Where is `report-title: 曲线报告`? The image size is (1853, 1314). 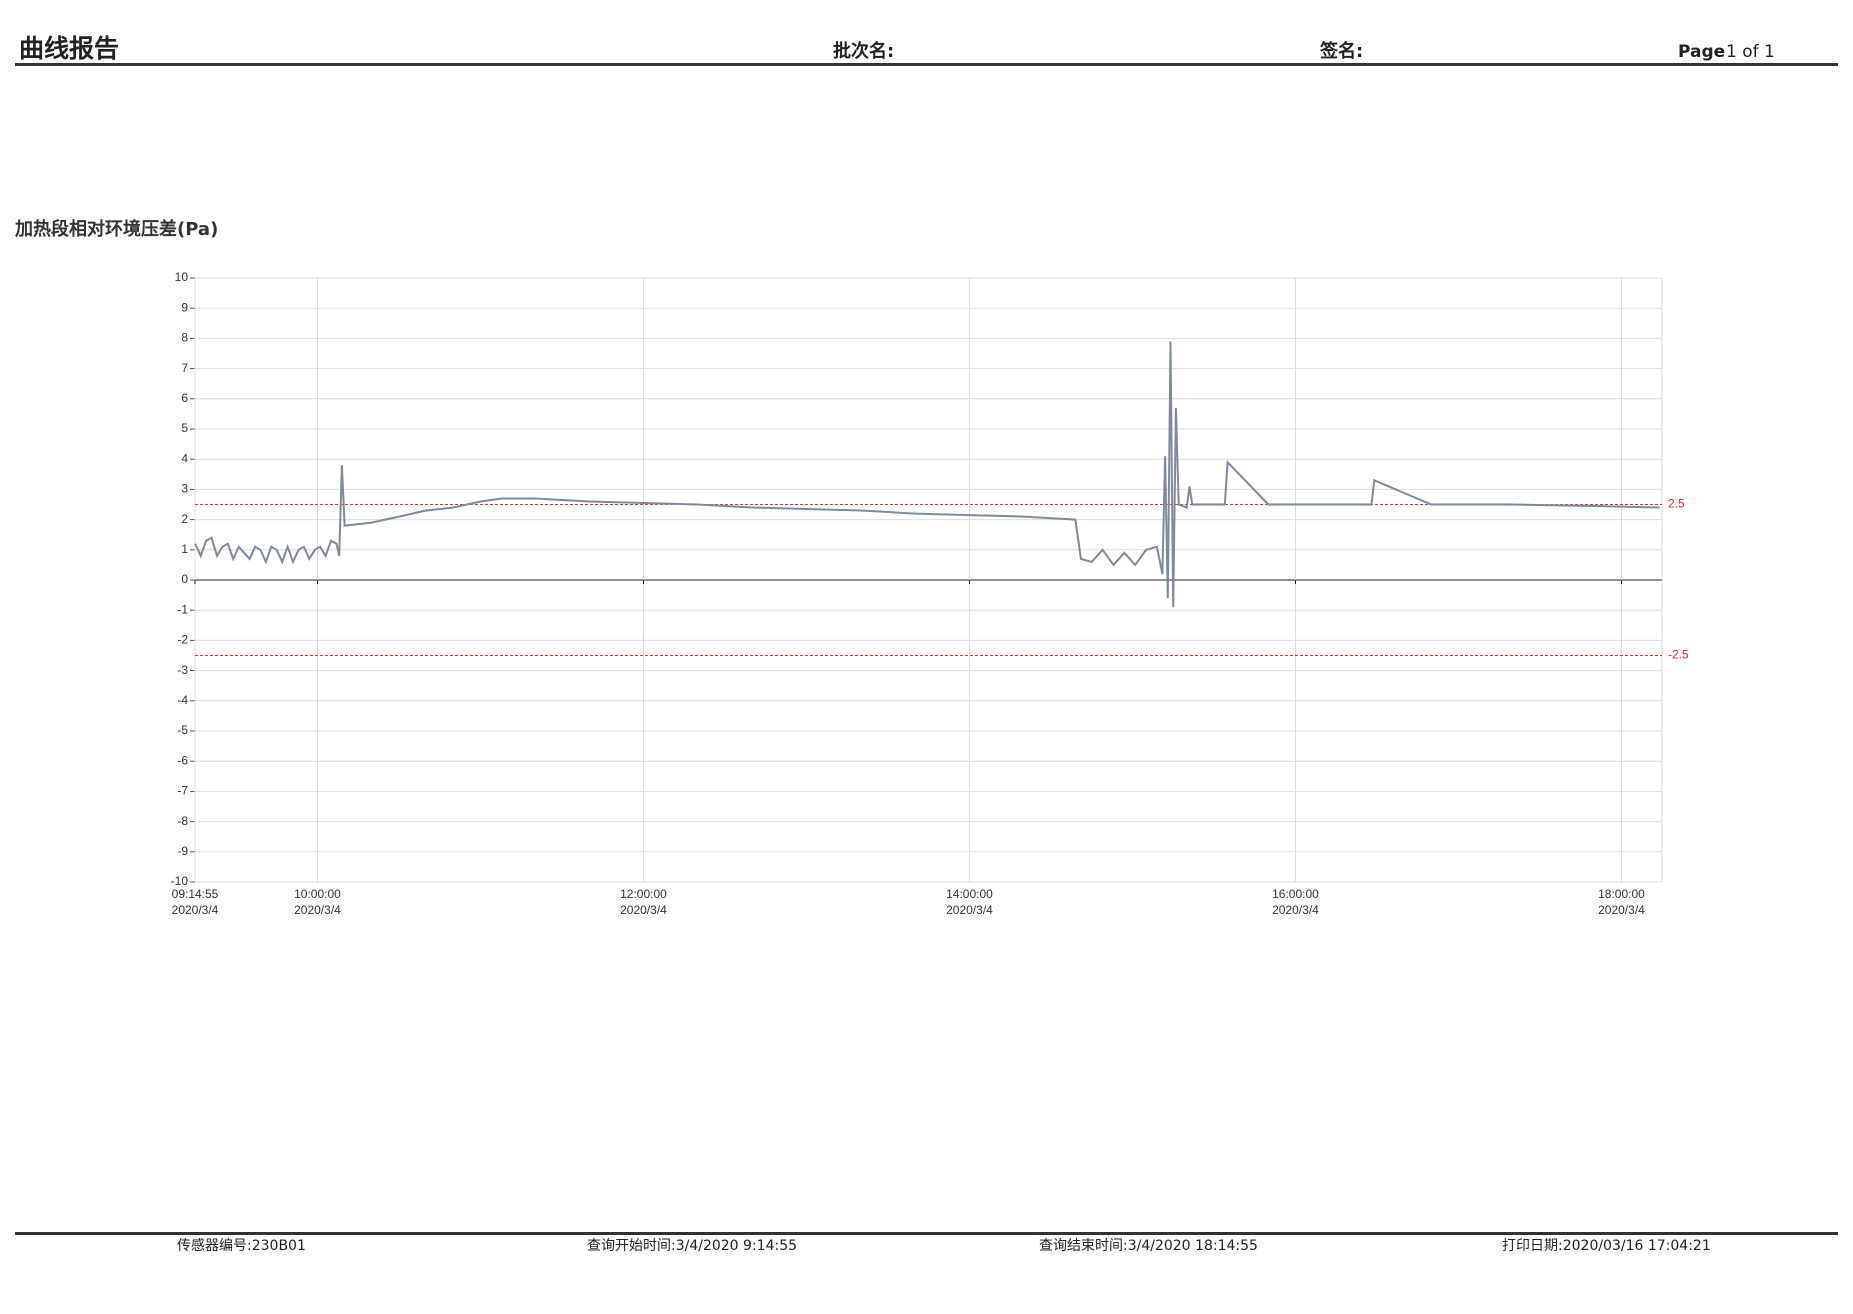 report-title: 曲线报告 is located at coordinates (69, 48).